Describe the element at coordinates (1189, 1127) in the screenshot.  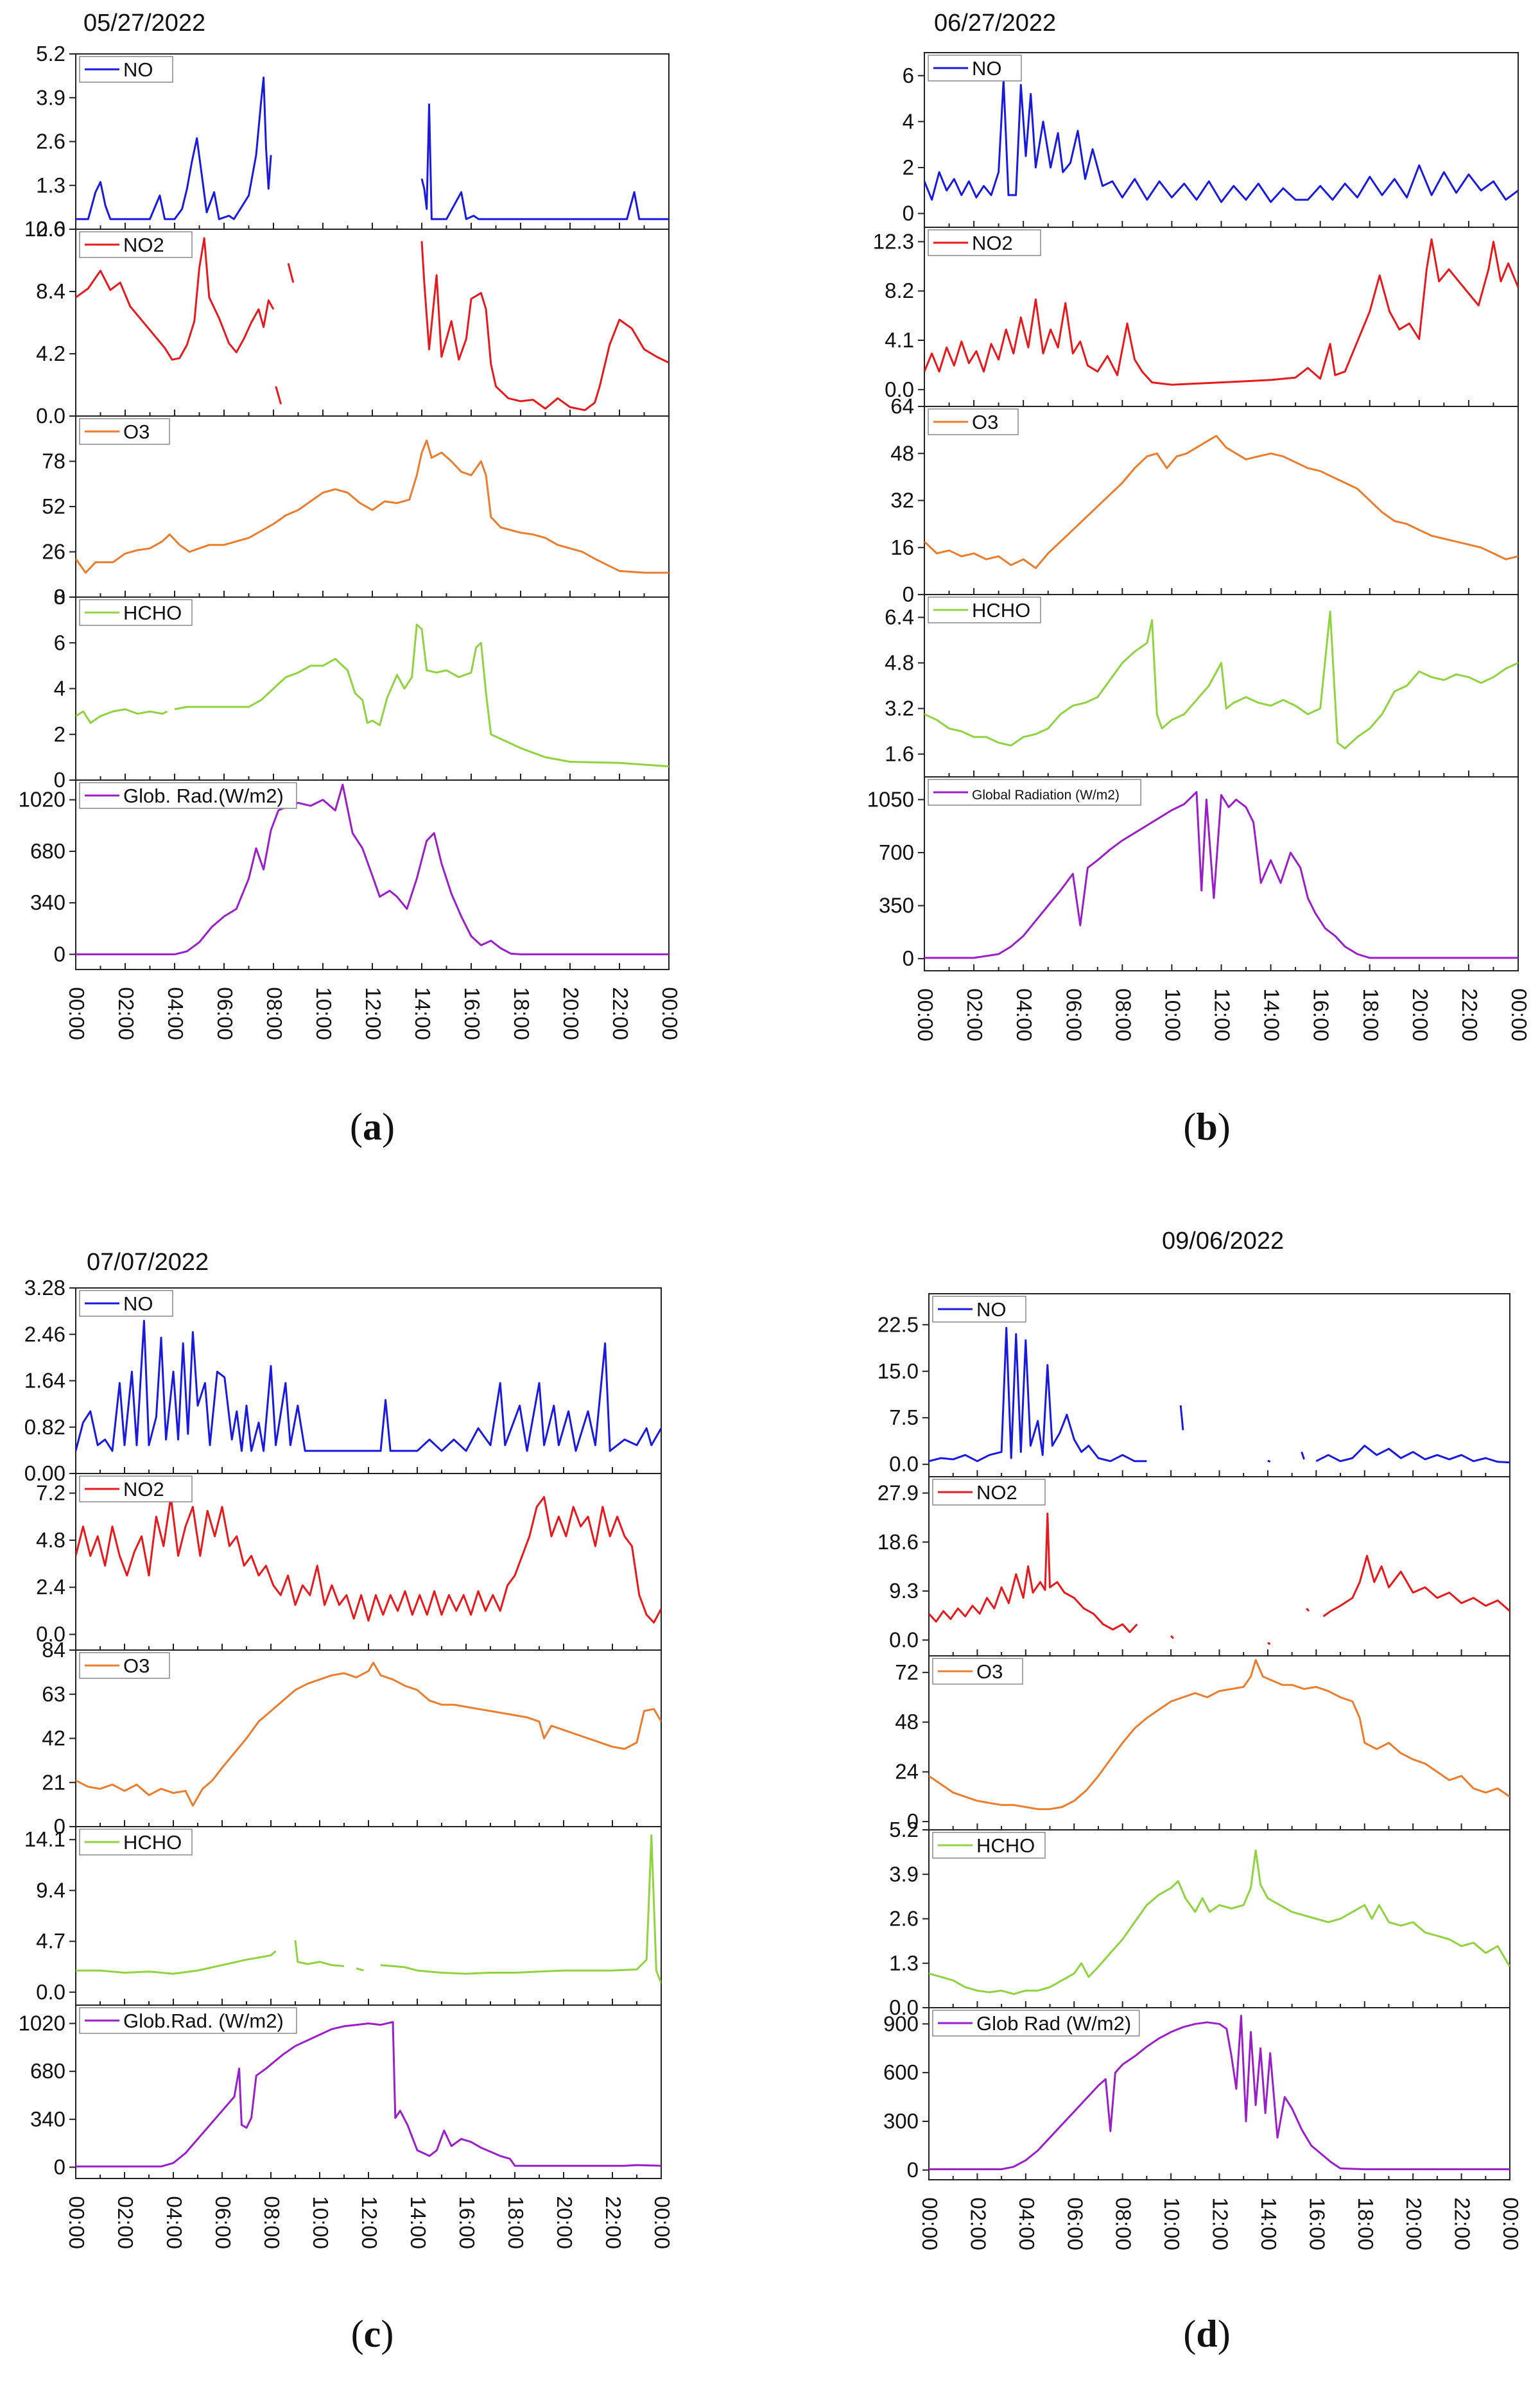
I see `caption-paren: (` at that location.